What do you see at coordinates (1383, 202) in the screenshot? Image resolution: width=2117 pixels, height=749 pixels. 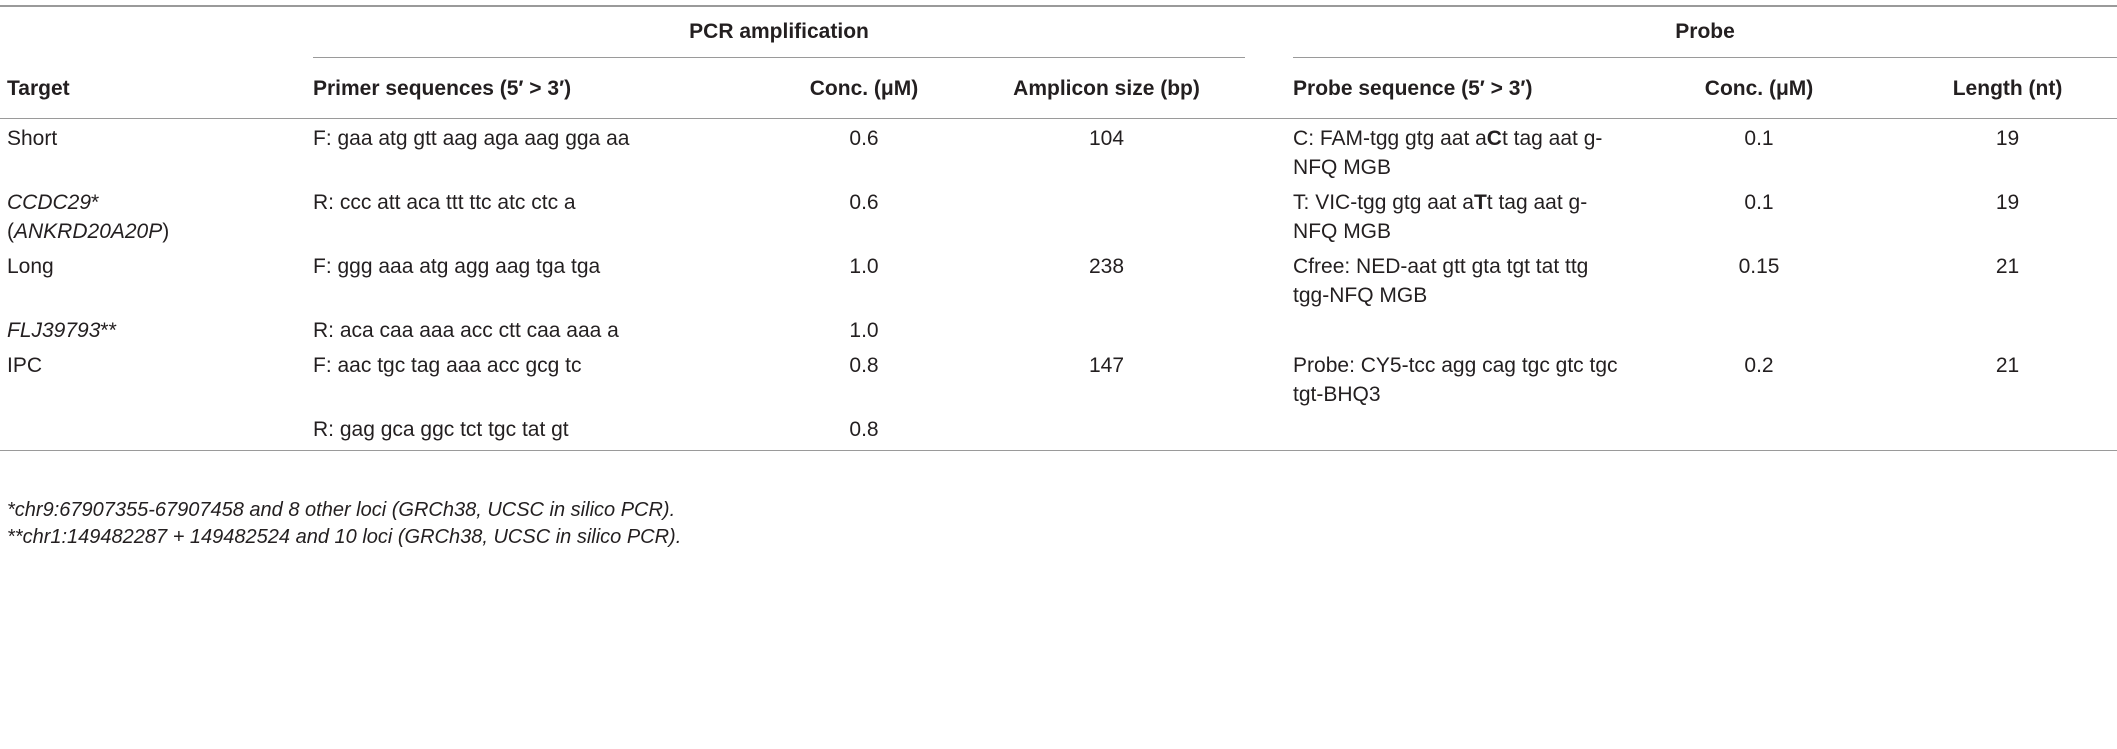 I see `text-segment: T: VIC-tgg gtg aat a` at bounding box center [1383, 202].